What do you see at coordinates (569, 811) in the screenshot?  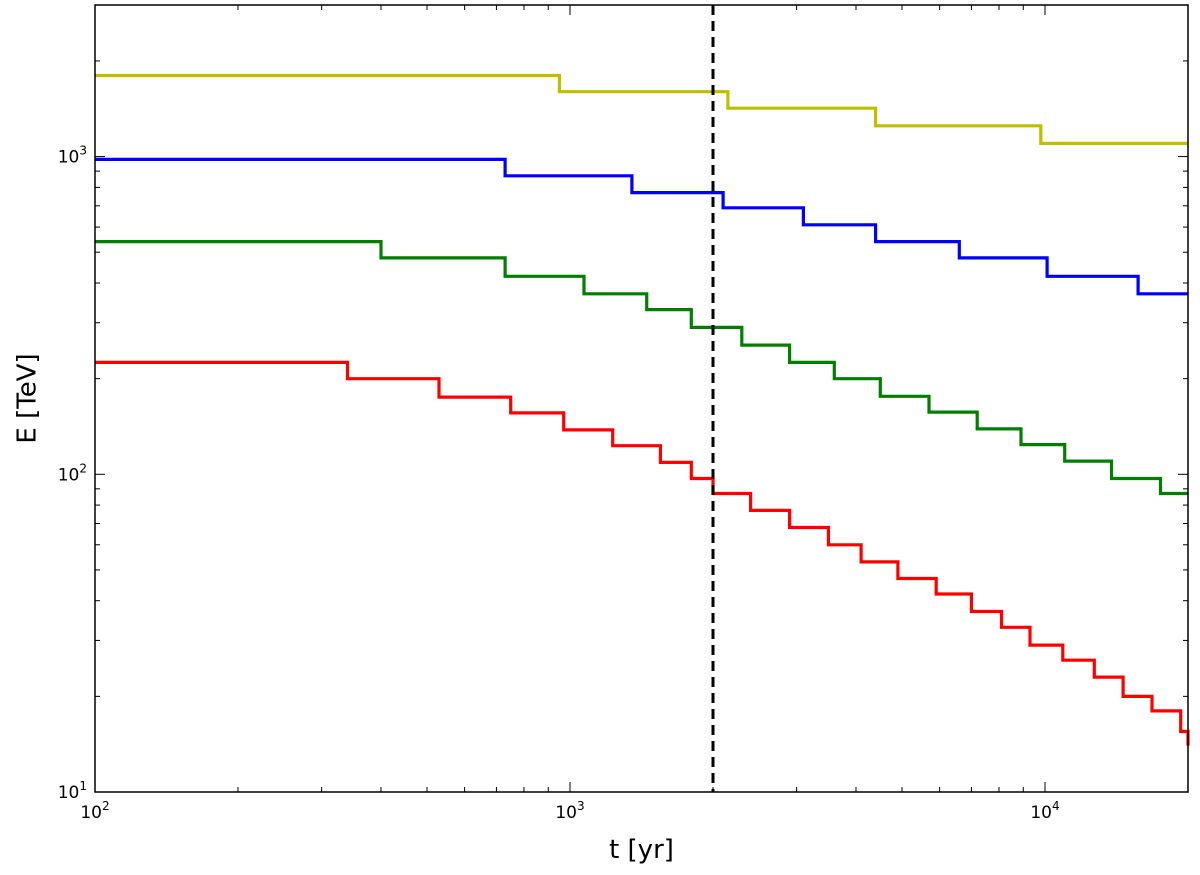 I see `x-tick-label: 10³` at bounding box center [569, 811].